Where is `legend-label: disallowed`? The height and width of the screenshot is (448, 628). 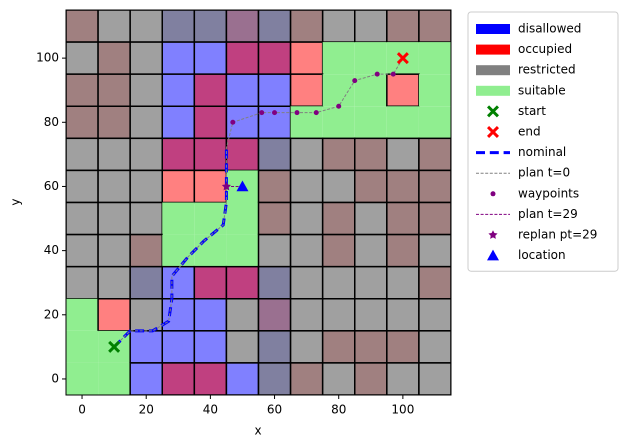
legend-label: disallowed is located at coordinates (549, 29).